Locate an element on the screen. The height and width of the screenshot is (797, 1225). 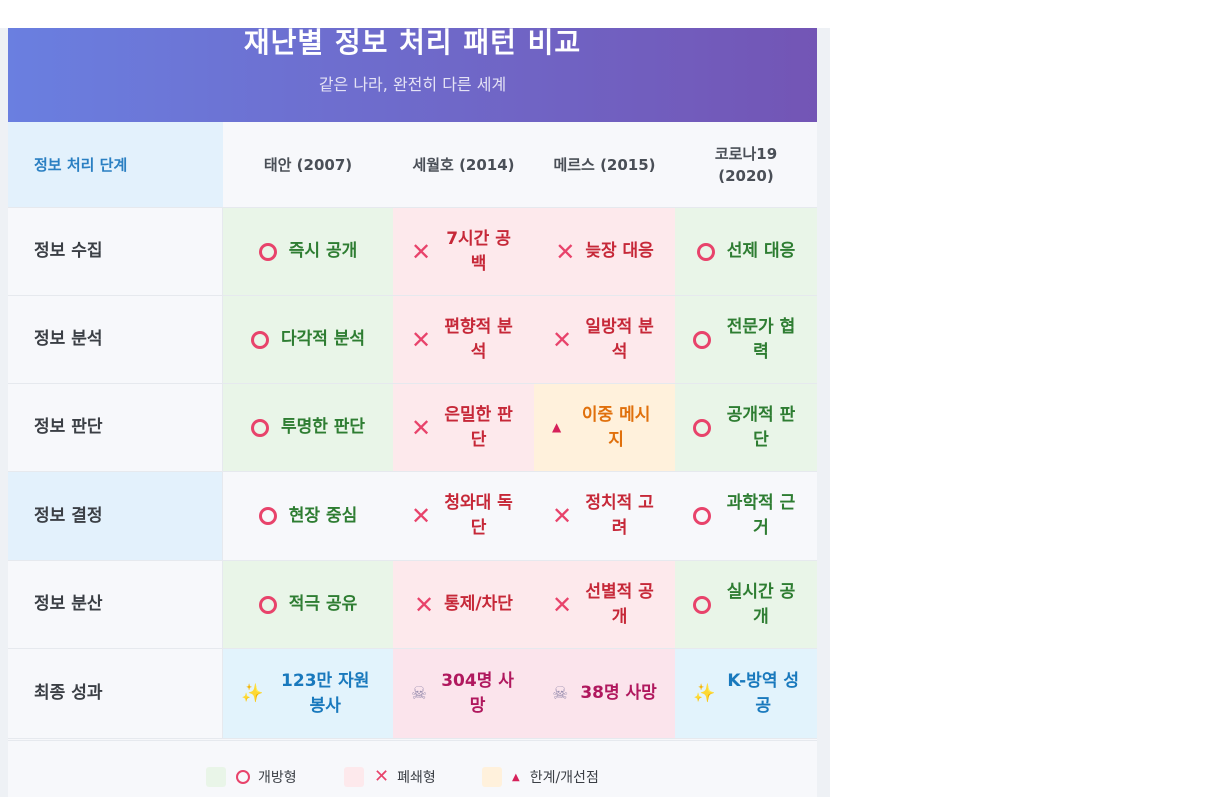
page-subtitle: 같은 나라, 완전히 다른 세계 is located at coordinates (412, 84).